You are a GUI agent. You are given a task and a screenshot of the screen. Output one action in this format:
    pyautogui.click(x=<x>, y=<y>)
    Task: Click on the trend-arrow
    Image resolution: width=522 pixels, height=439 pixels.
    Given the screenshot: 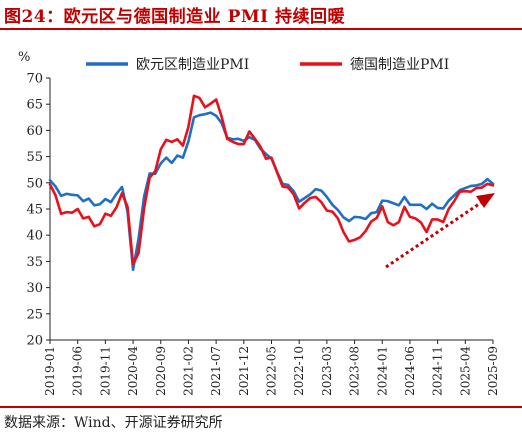 What is the action you would take?
    pyautogui.click(x=440, y=231)
    